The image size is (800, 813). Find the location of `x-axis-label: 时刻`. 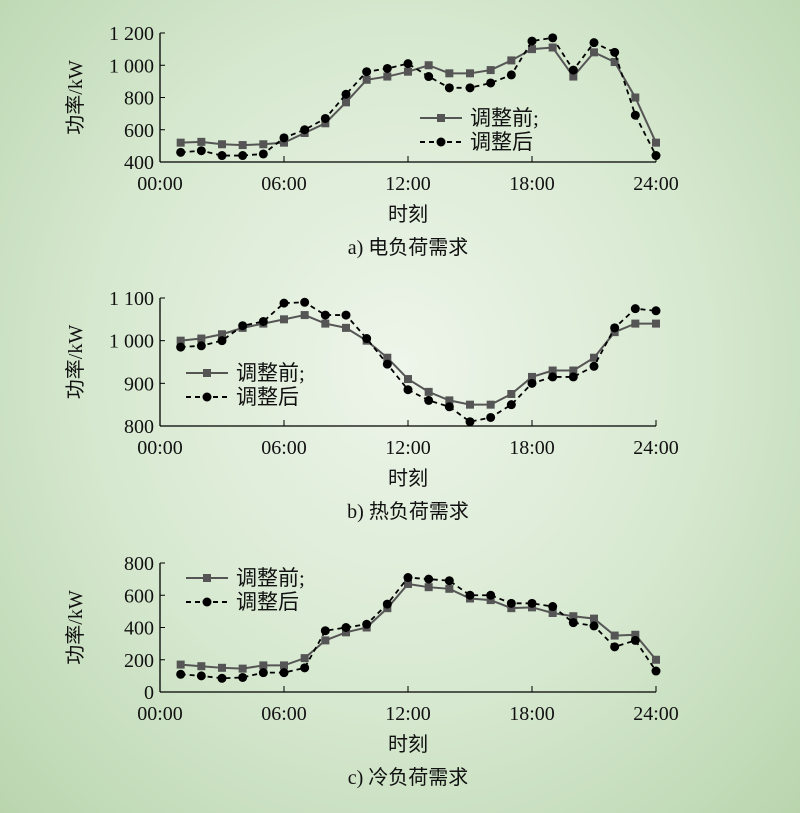

x-axis-label: 时刻 is located at coordinates (408, 214).